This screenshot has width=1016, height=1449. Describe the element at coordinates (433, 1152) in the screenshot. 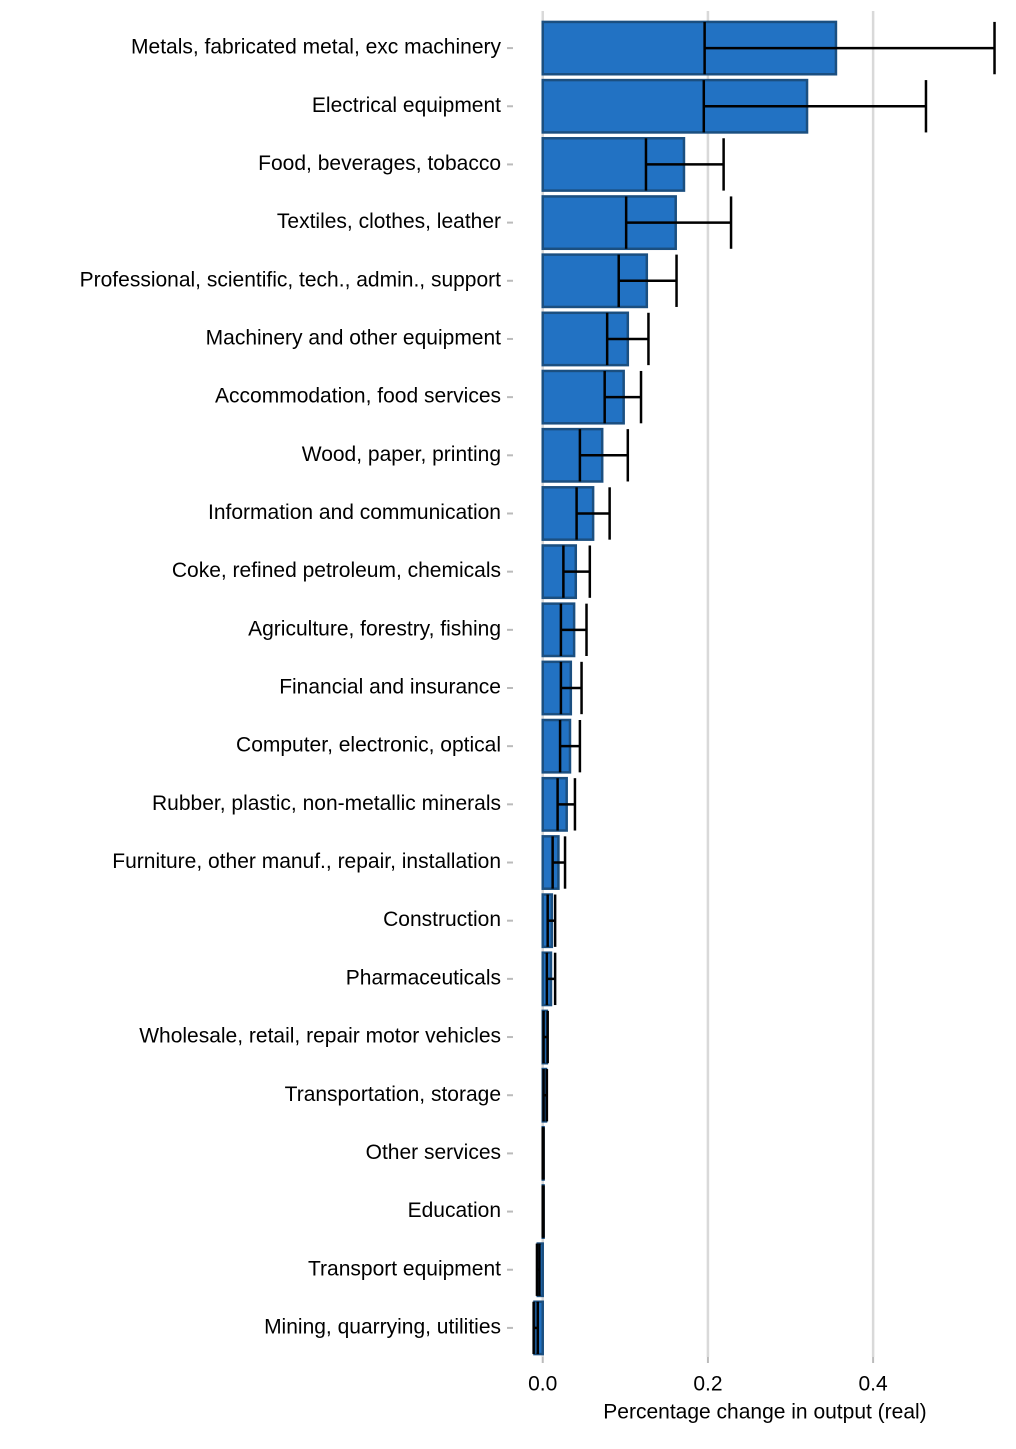

I see `y-tick-label: Other services` at that location.